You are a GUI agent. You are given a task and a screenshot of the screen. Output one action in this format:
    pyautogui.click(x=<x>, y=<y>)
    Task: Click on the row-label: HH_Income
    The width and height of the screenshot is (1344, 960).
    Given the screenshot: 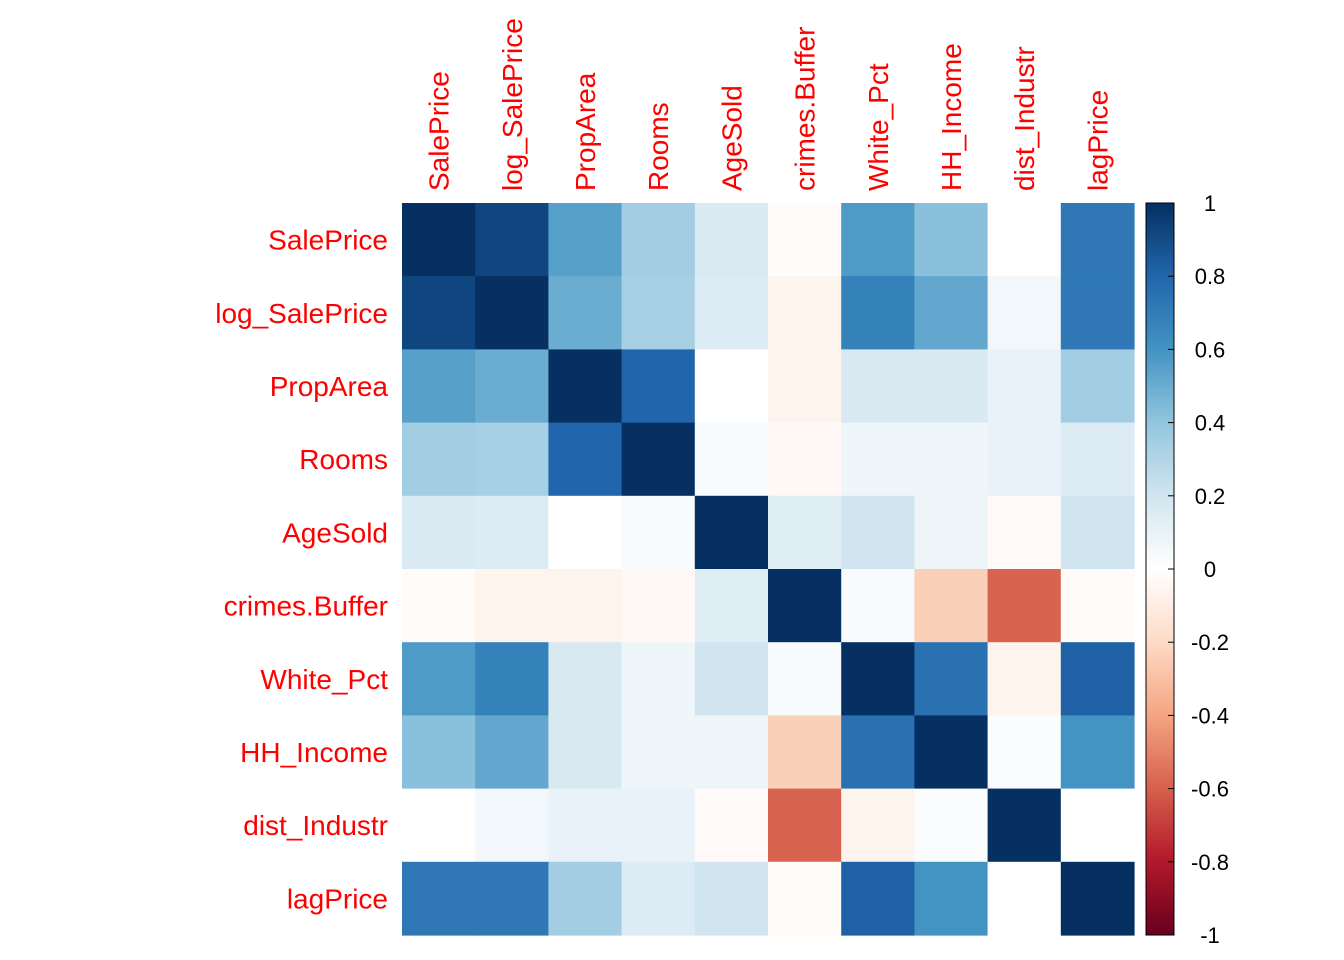 What is the action you would take?
    pyautogui.click(x=314, y=752)
    